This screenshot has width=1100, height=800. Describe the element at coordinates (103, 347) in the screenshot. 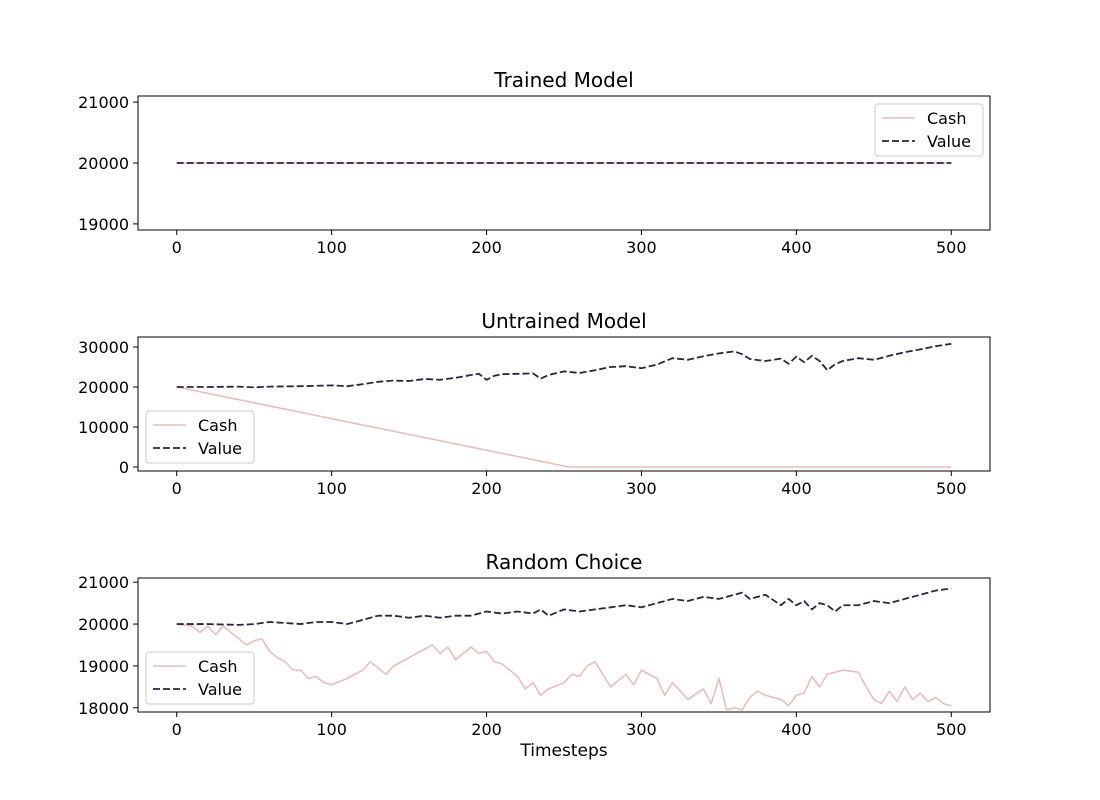

I see `y-tick-label: 30000` at that location.